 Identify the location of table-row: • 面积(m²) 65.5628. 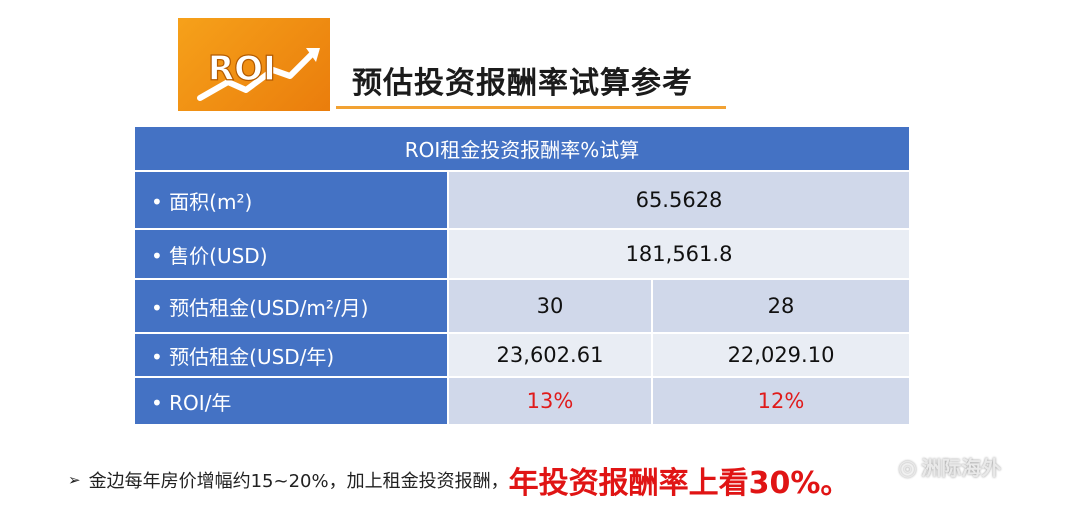
(522, 200).